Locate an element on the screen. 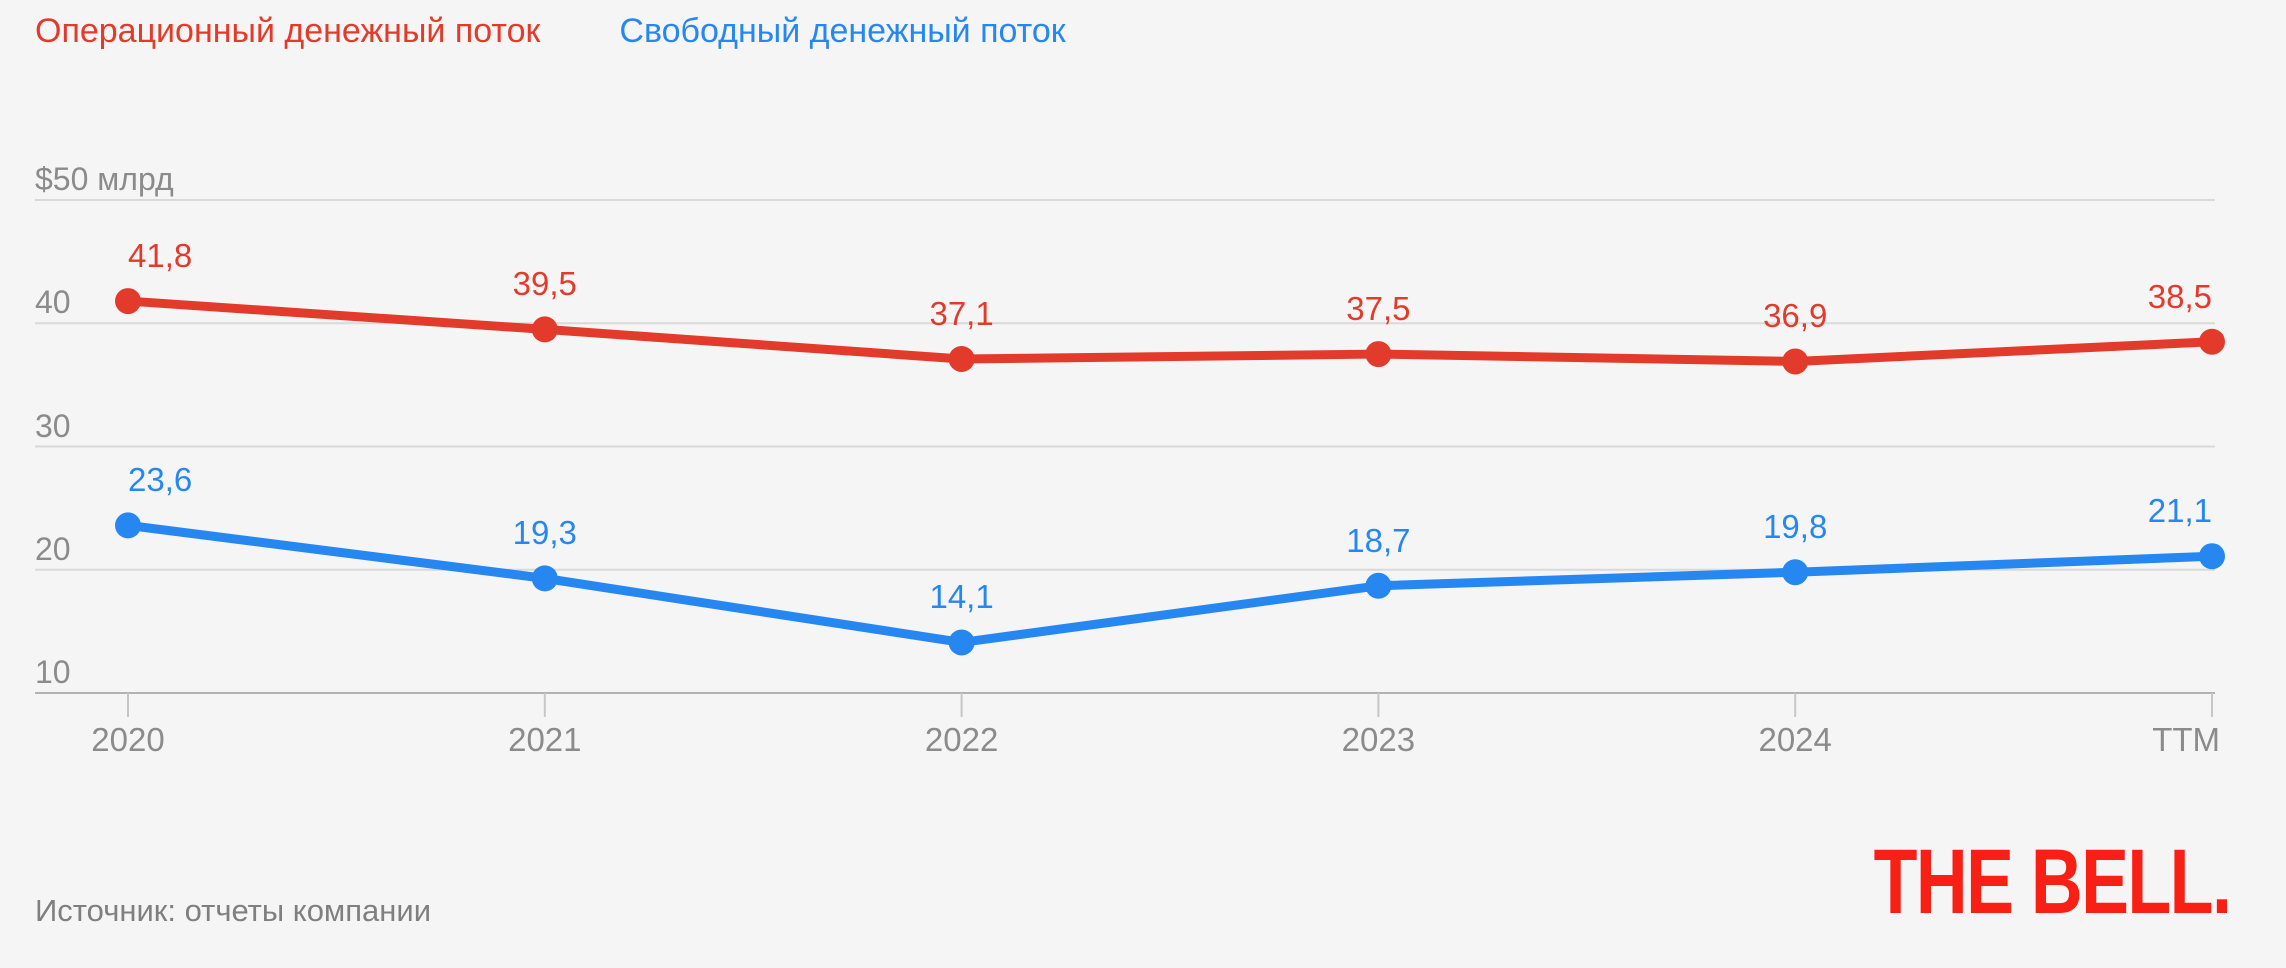  legend-item-free-cash-flow: Свободный денежный поток is located at coordinates (842, 31).